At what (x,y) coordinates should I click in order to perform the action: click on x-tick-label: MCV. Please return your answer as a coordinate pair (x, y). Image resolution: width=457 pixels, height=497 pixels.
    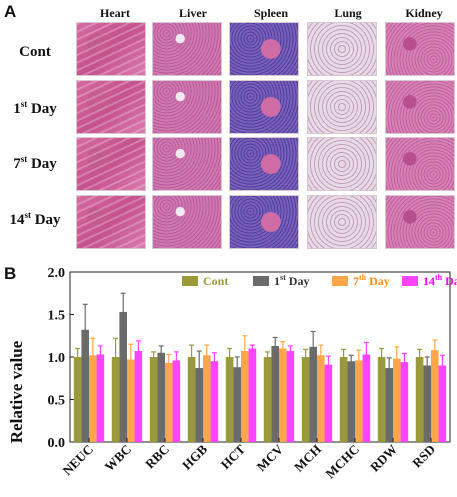
    Looking at the image, I should click on (270, 457).